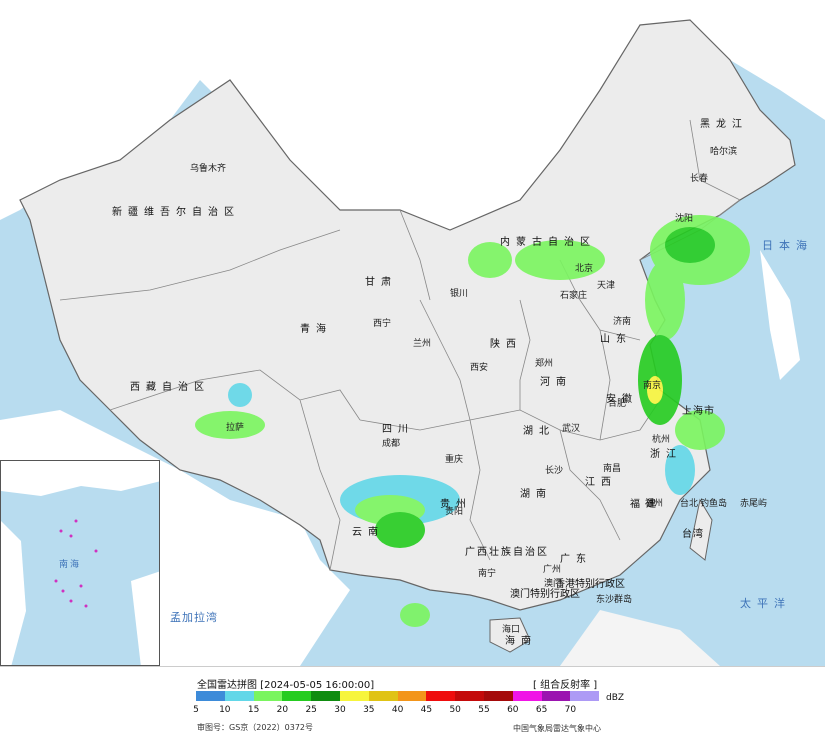 The image size is (825, 740). I want to click on city-label: 广州, so click(552, 570).